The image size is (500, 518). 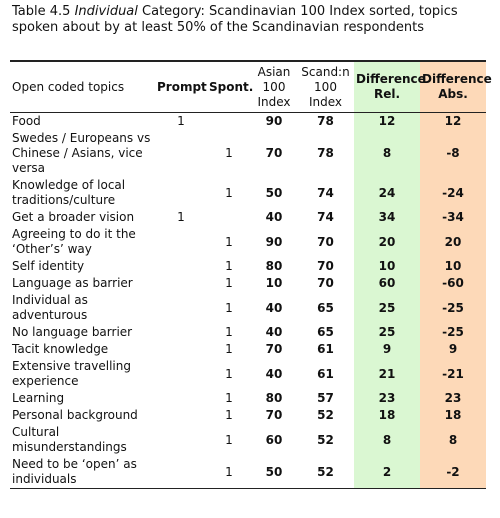 I want to click on table-cell: 60, so click(x=274, y=439).